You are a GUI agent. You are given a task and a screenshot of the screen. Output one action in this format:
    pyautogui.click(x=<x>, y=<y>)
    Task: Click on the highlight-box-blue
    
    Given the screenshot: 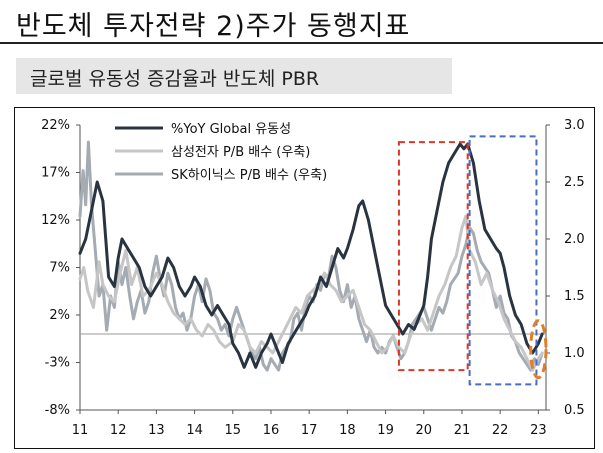 What is the action you would take?
    pyautogui.click(x=503, y=260)
    